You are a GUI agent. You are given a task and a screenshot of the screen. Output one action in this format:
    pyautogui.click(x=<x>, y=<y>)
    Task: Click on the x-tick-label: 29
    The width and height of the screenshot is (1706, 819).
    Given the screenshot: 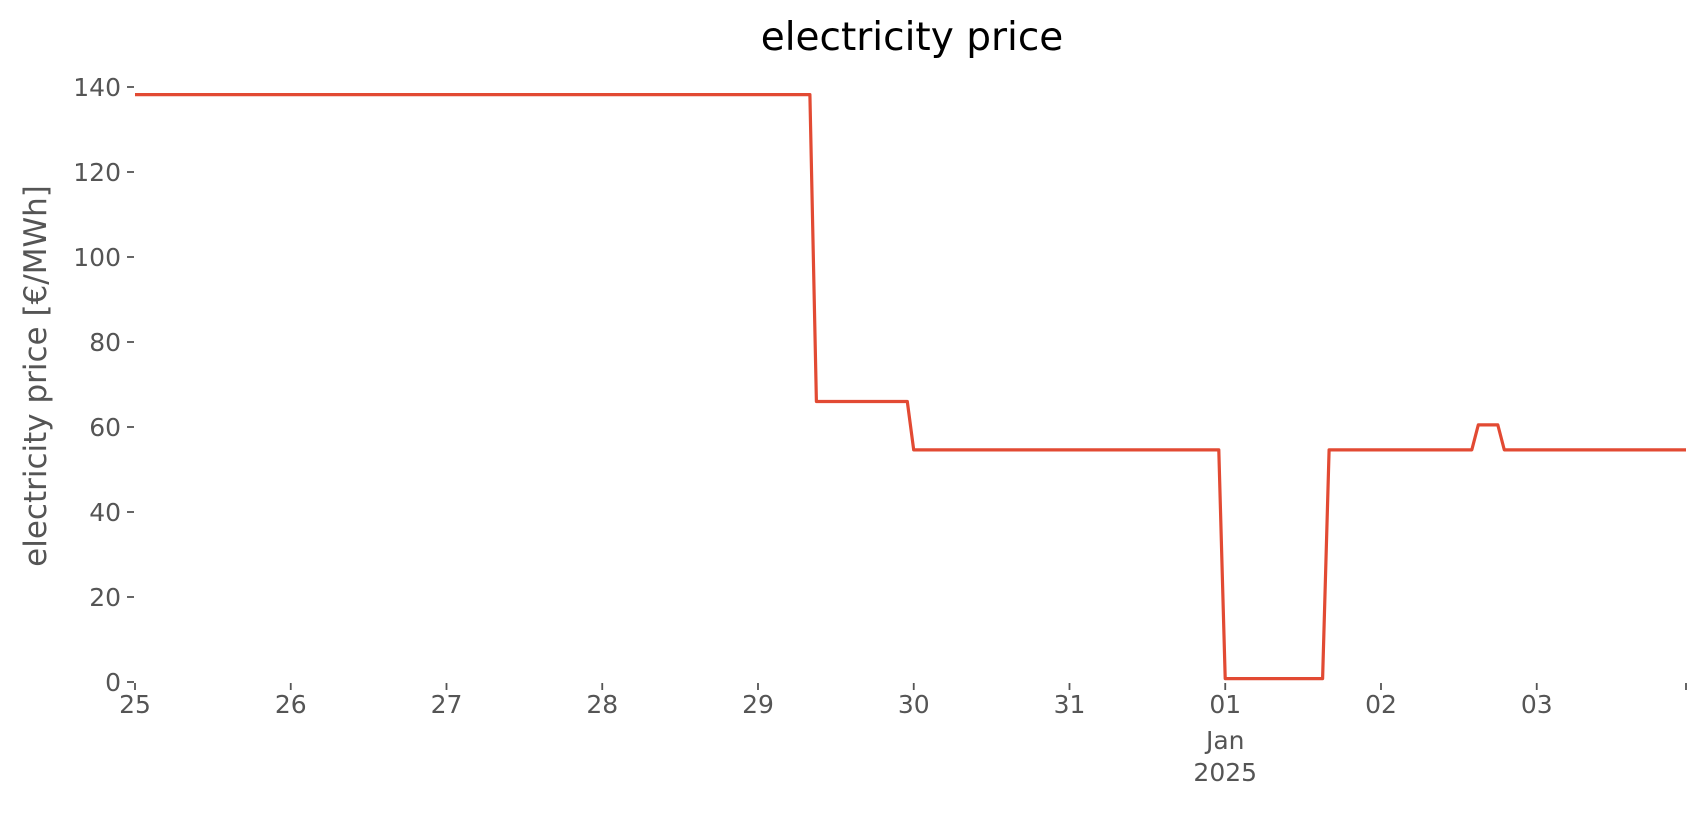 What is the action you would take?
    pyautogui.click(x=758, y=704)
    